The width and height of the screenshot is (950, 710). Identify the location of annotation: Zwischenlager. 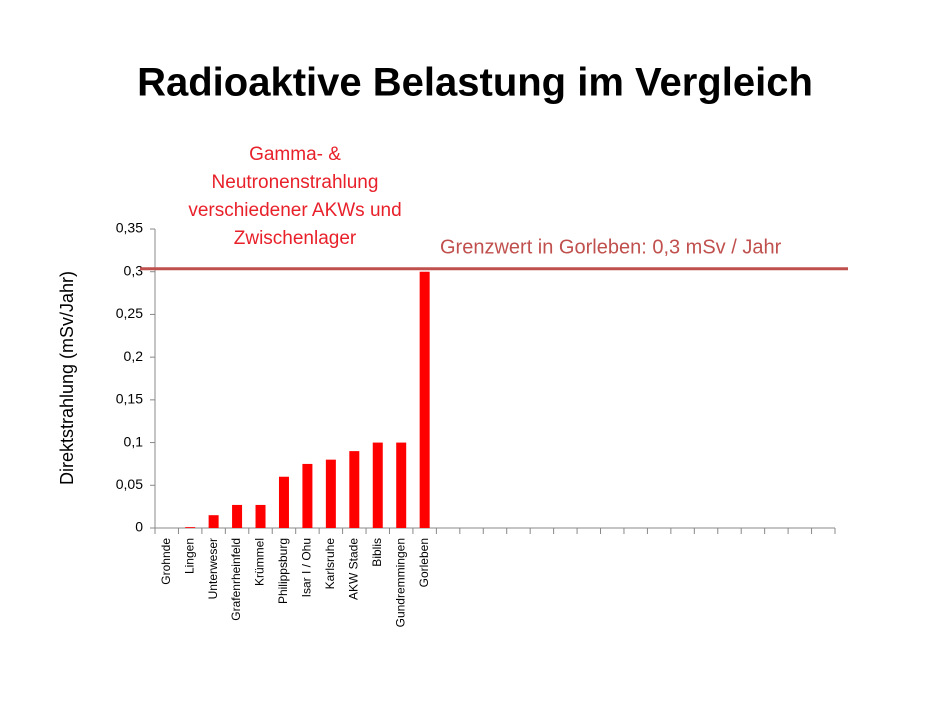
(295, 238).